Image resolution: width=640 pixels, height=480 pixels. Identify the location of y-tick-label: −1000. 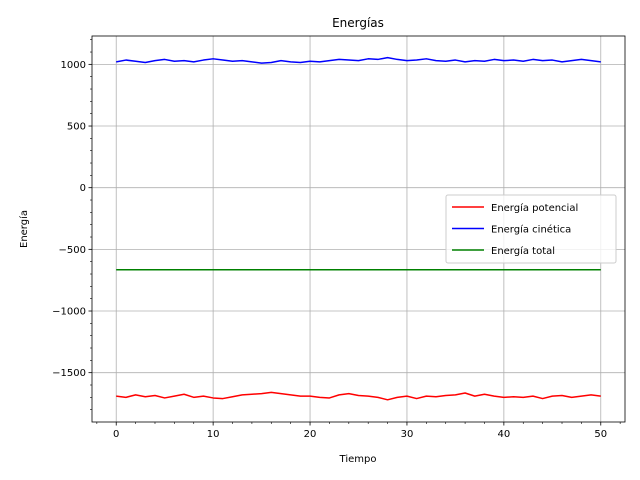
(69, 312).